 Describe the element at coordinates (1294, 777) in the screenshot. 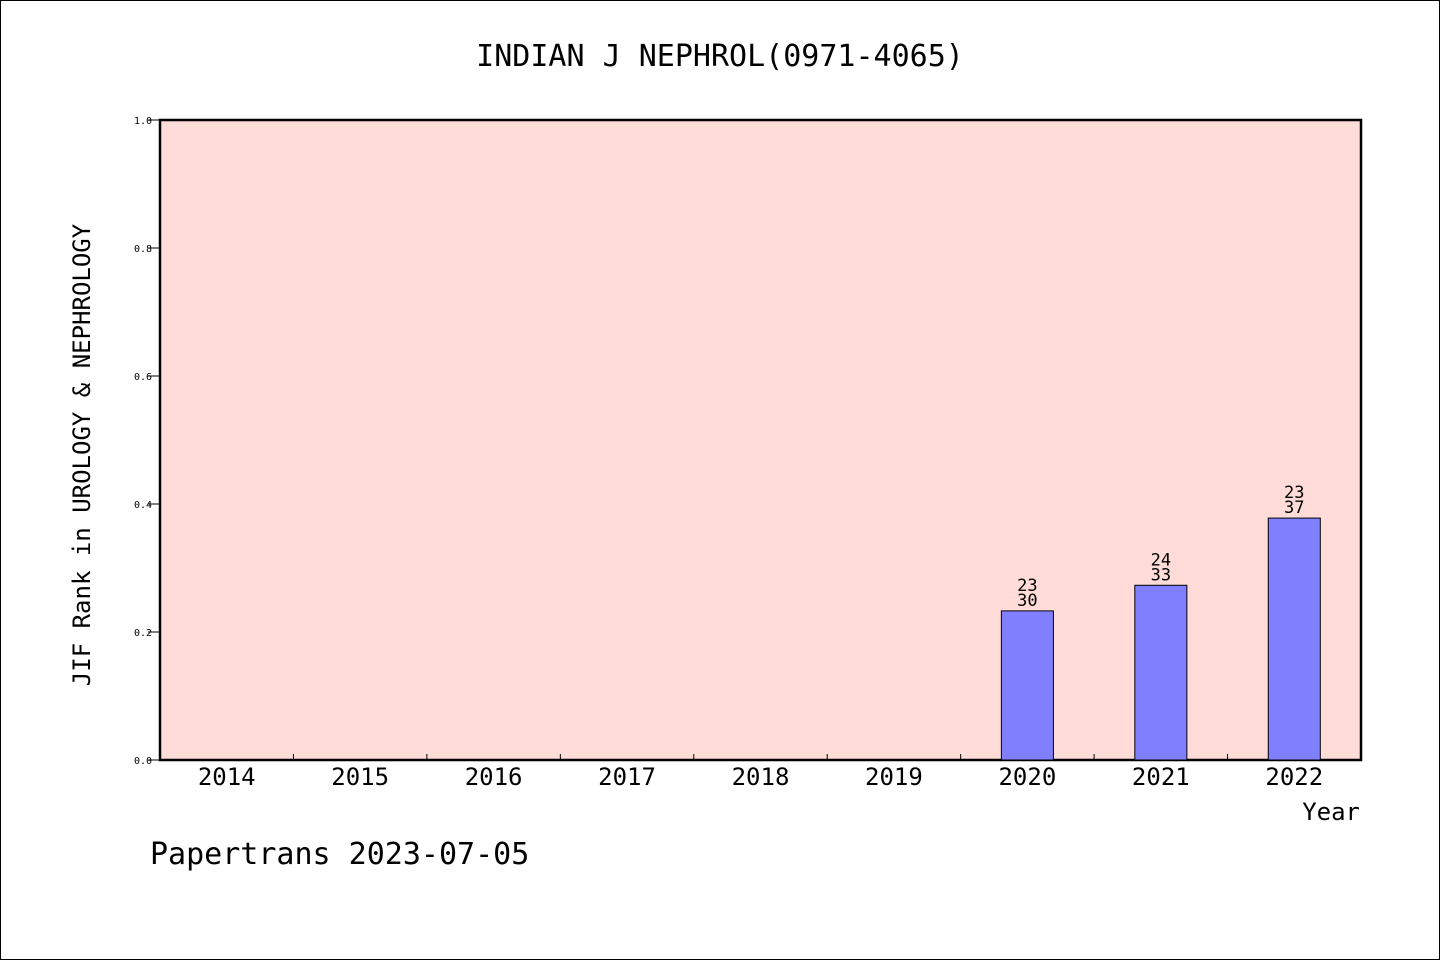

I see `x-tick-label: 2022` at that location.